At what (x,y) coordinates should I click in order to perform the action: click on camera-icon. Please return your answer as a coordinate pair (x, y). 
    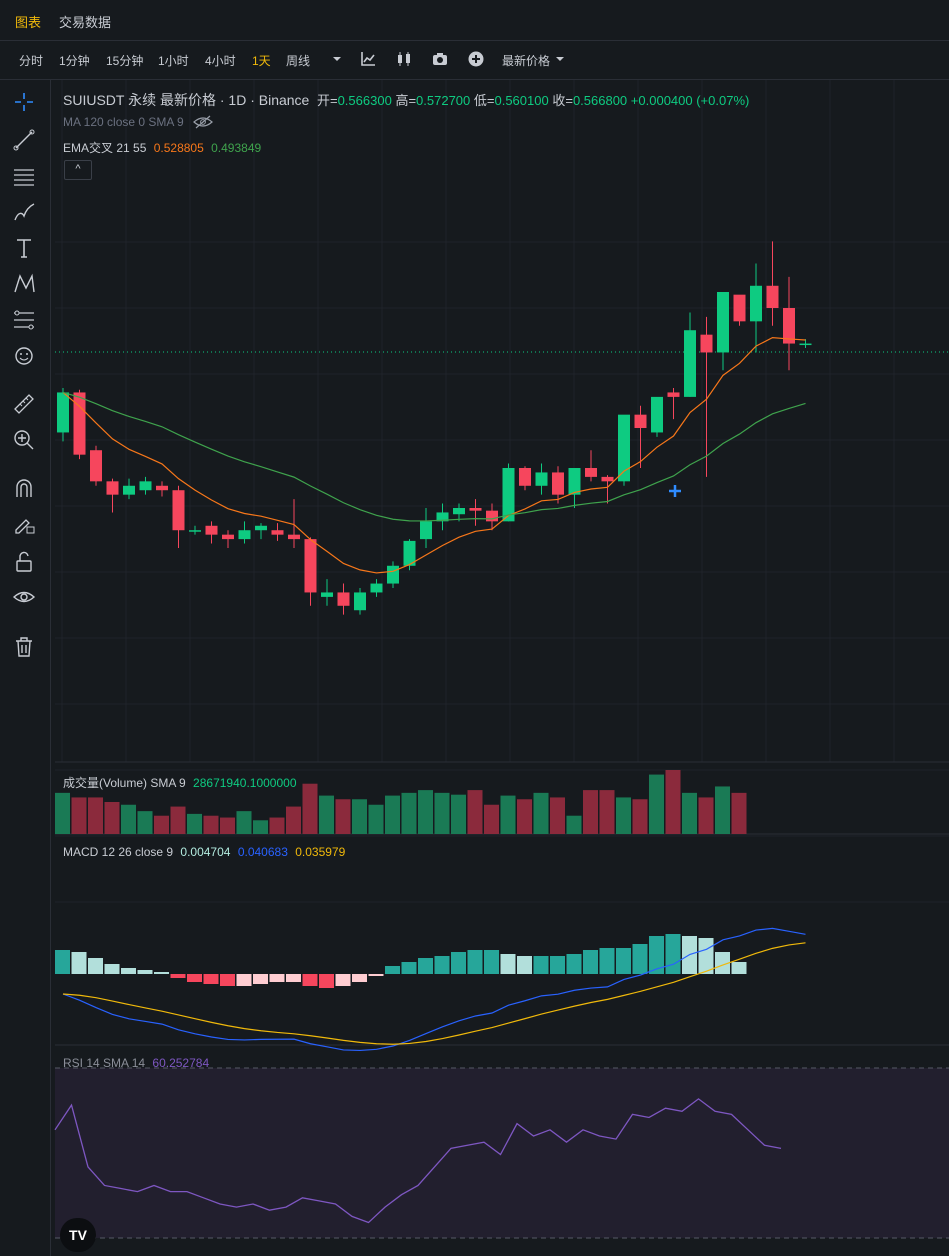
    Looking at the image, I should click on (440, 59).